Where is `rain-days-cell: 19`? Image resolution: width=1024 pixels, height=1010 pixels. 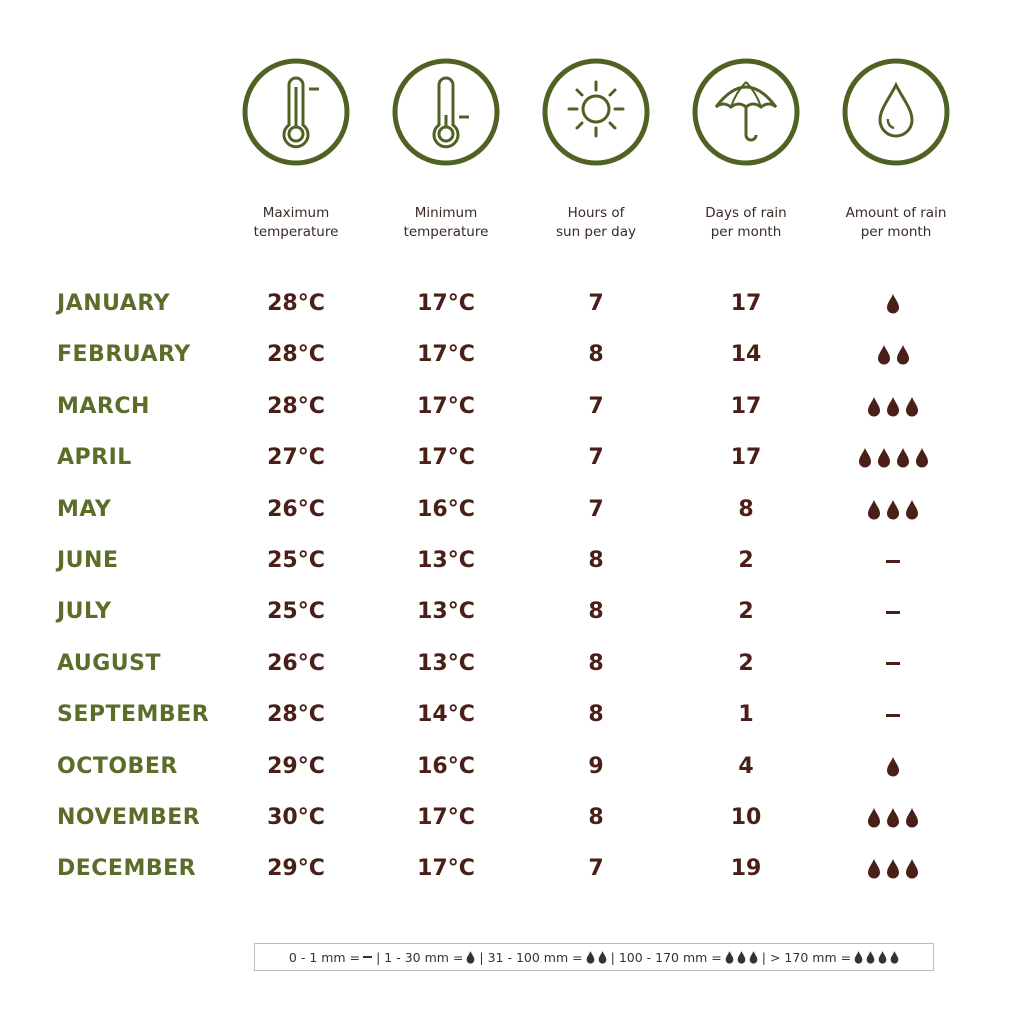 rain-days-cell: 19 is located at coordinates (746, 869).